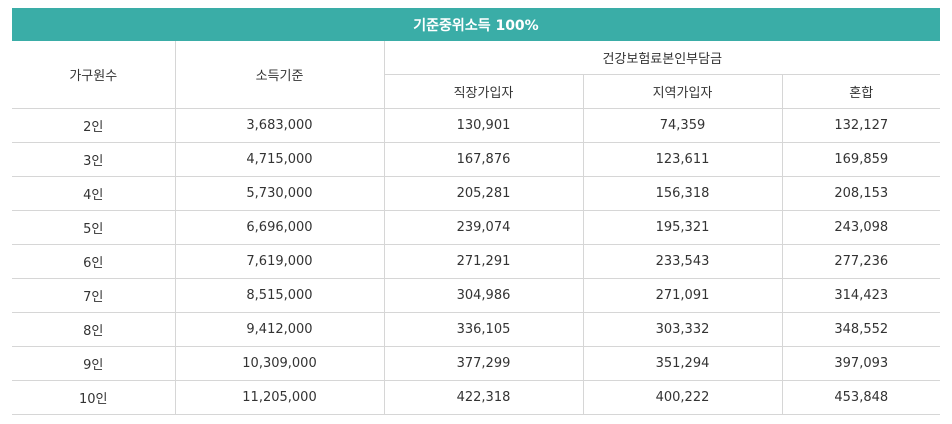  What do you see at coordinates (683, 261) in the screenshot?
I see `cell-regional: 233,543` at bounding box center [683, 261].